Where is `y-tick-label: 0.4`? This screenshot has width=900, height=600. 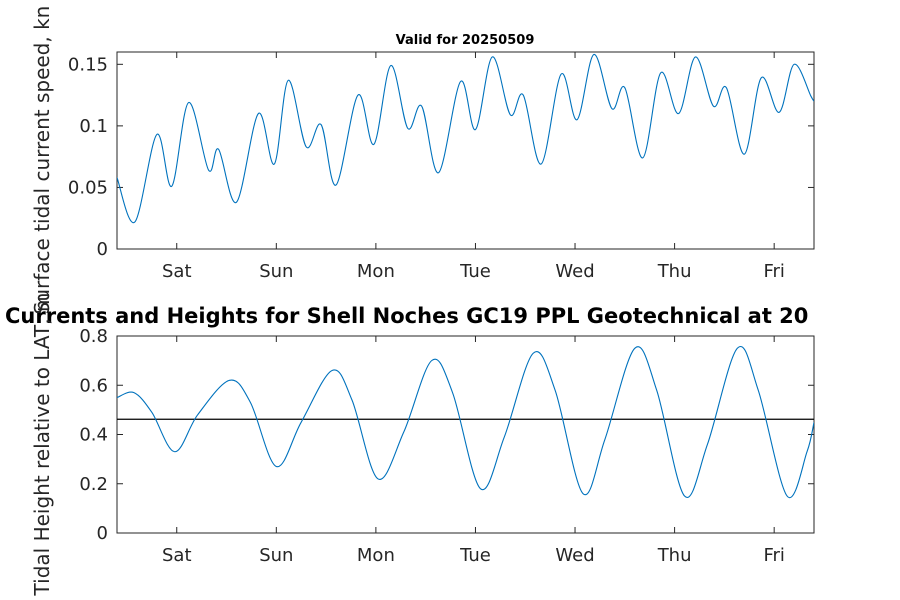
y-tick-label: 0.4 is located at coordinates (93, 435).